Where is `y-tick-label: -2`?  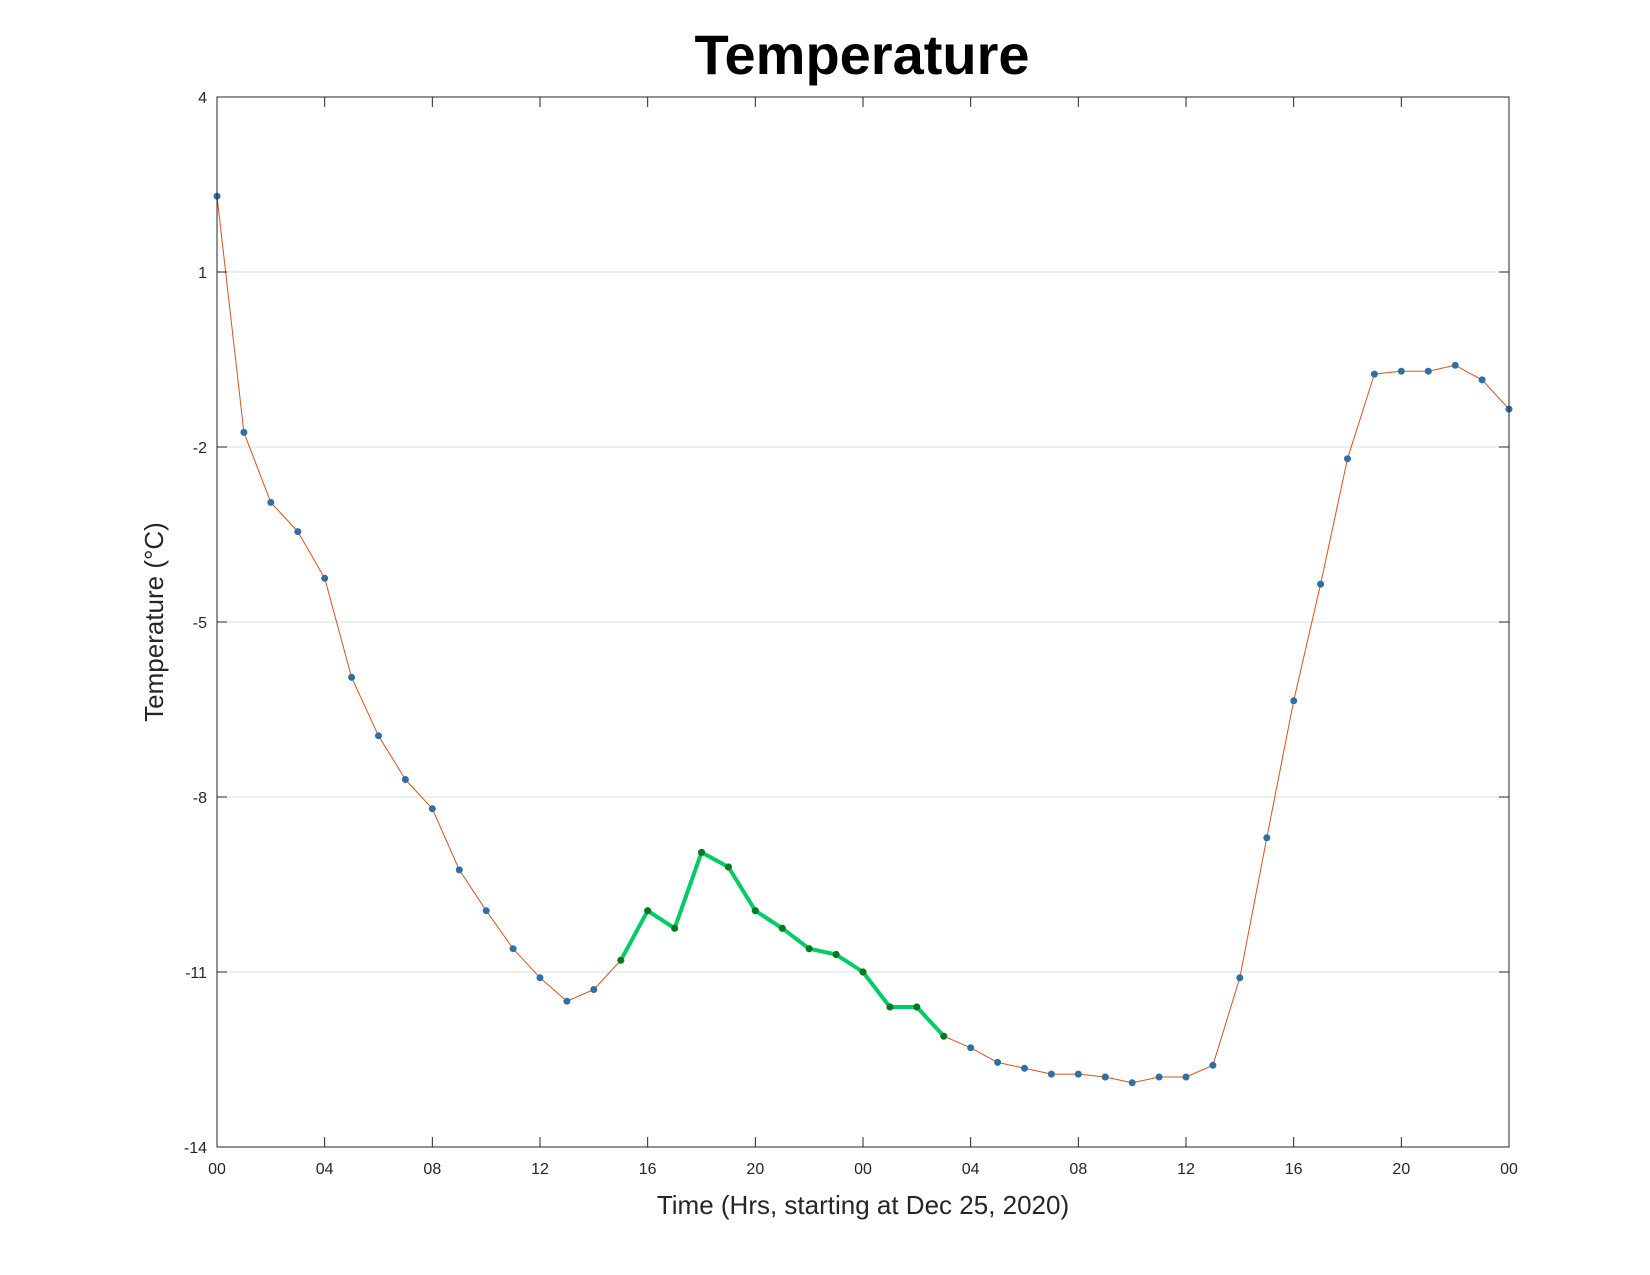 y-tick-label: -2 is located at coordinates (200, 448).